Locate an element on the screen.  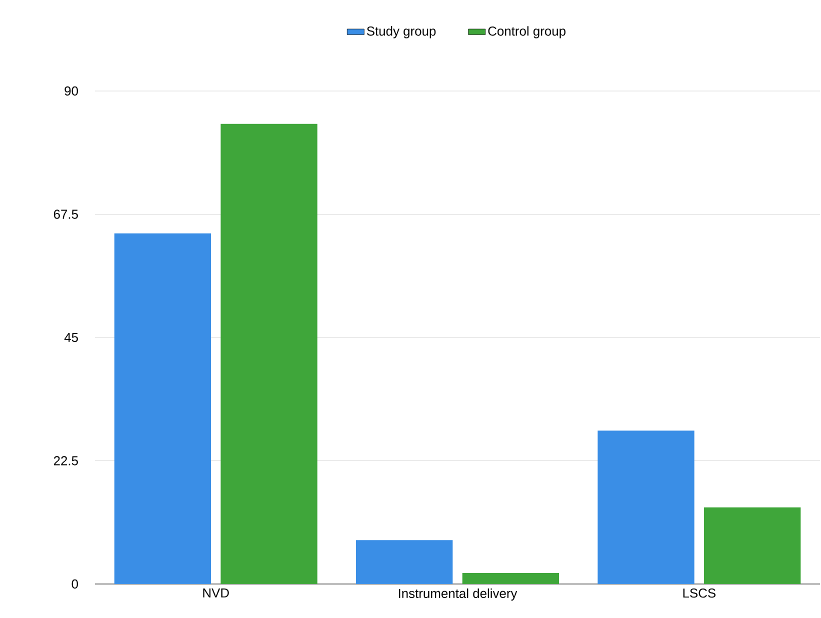
y-tick-label: 45 is located at coordinates (71, 337).